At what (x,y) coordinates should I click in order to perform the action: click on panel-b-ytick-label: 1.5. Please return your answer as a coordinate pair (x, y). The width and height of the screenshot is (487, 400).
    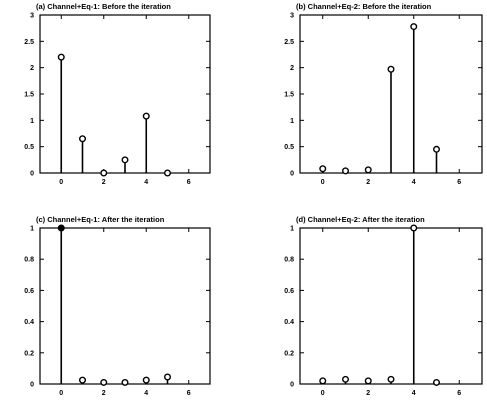
    Looking at the image, I should click on (289, 95).